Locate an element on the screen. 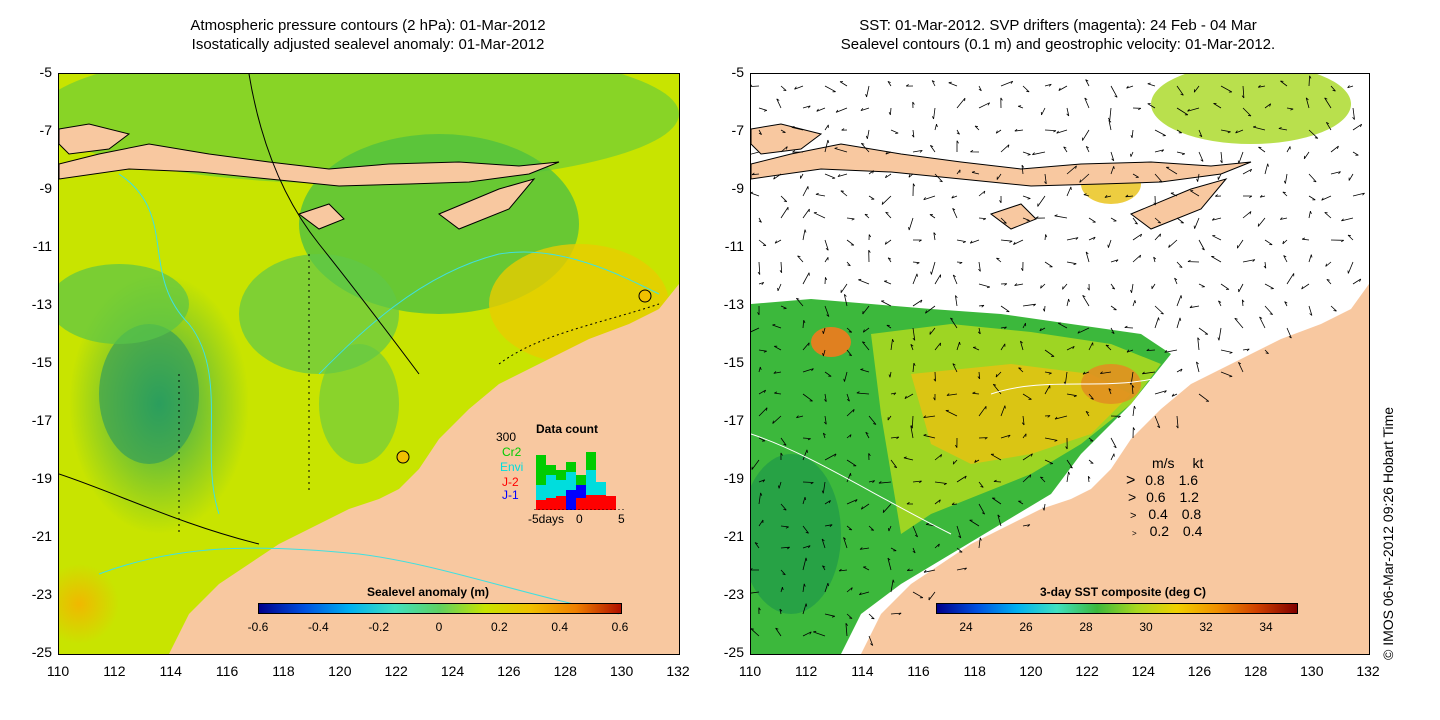 The height and width of the screenshot is (720, 1440). histogram-bars is located at coordinates (579, 481).